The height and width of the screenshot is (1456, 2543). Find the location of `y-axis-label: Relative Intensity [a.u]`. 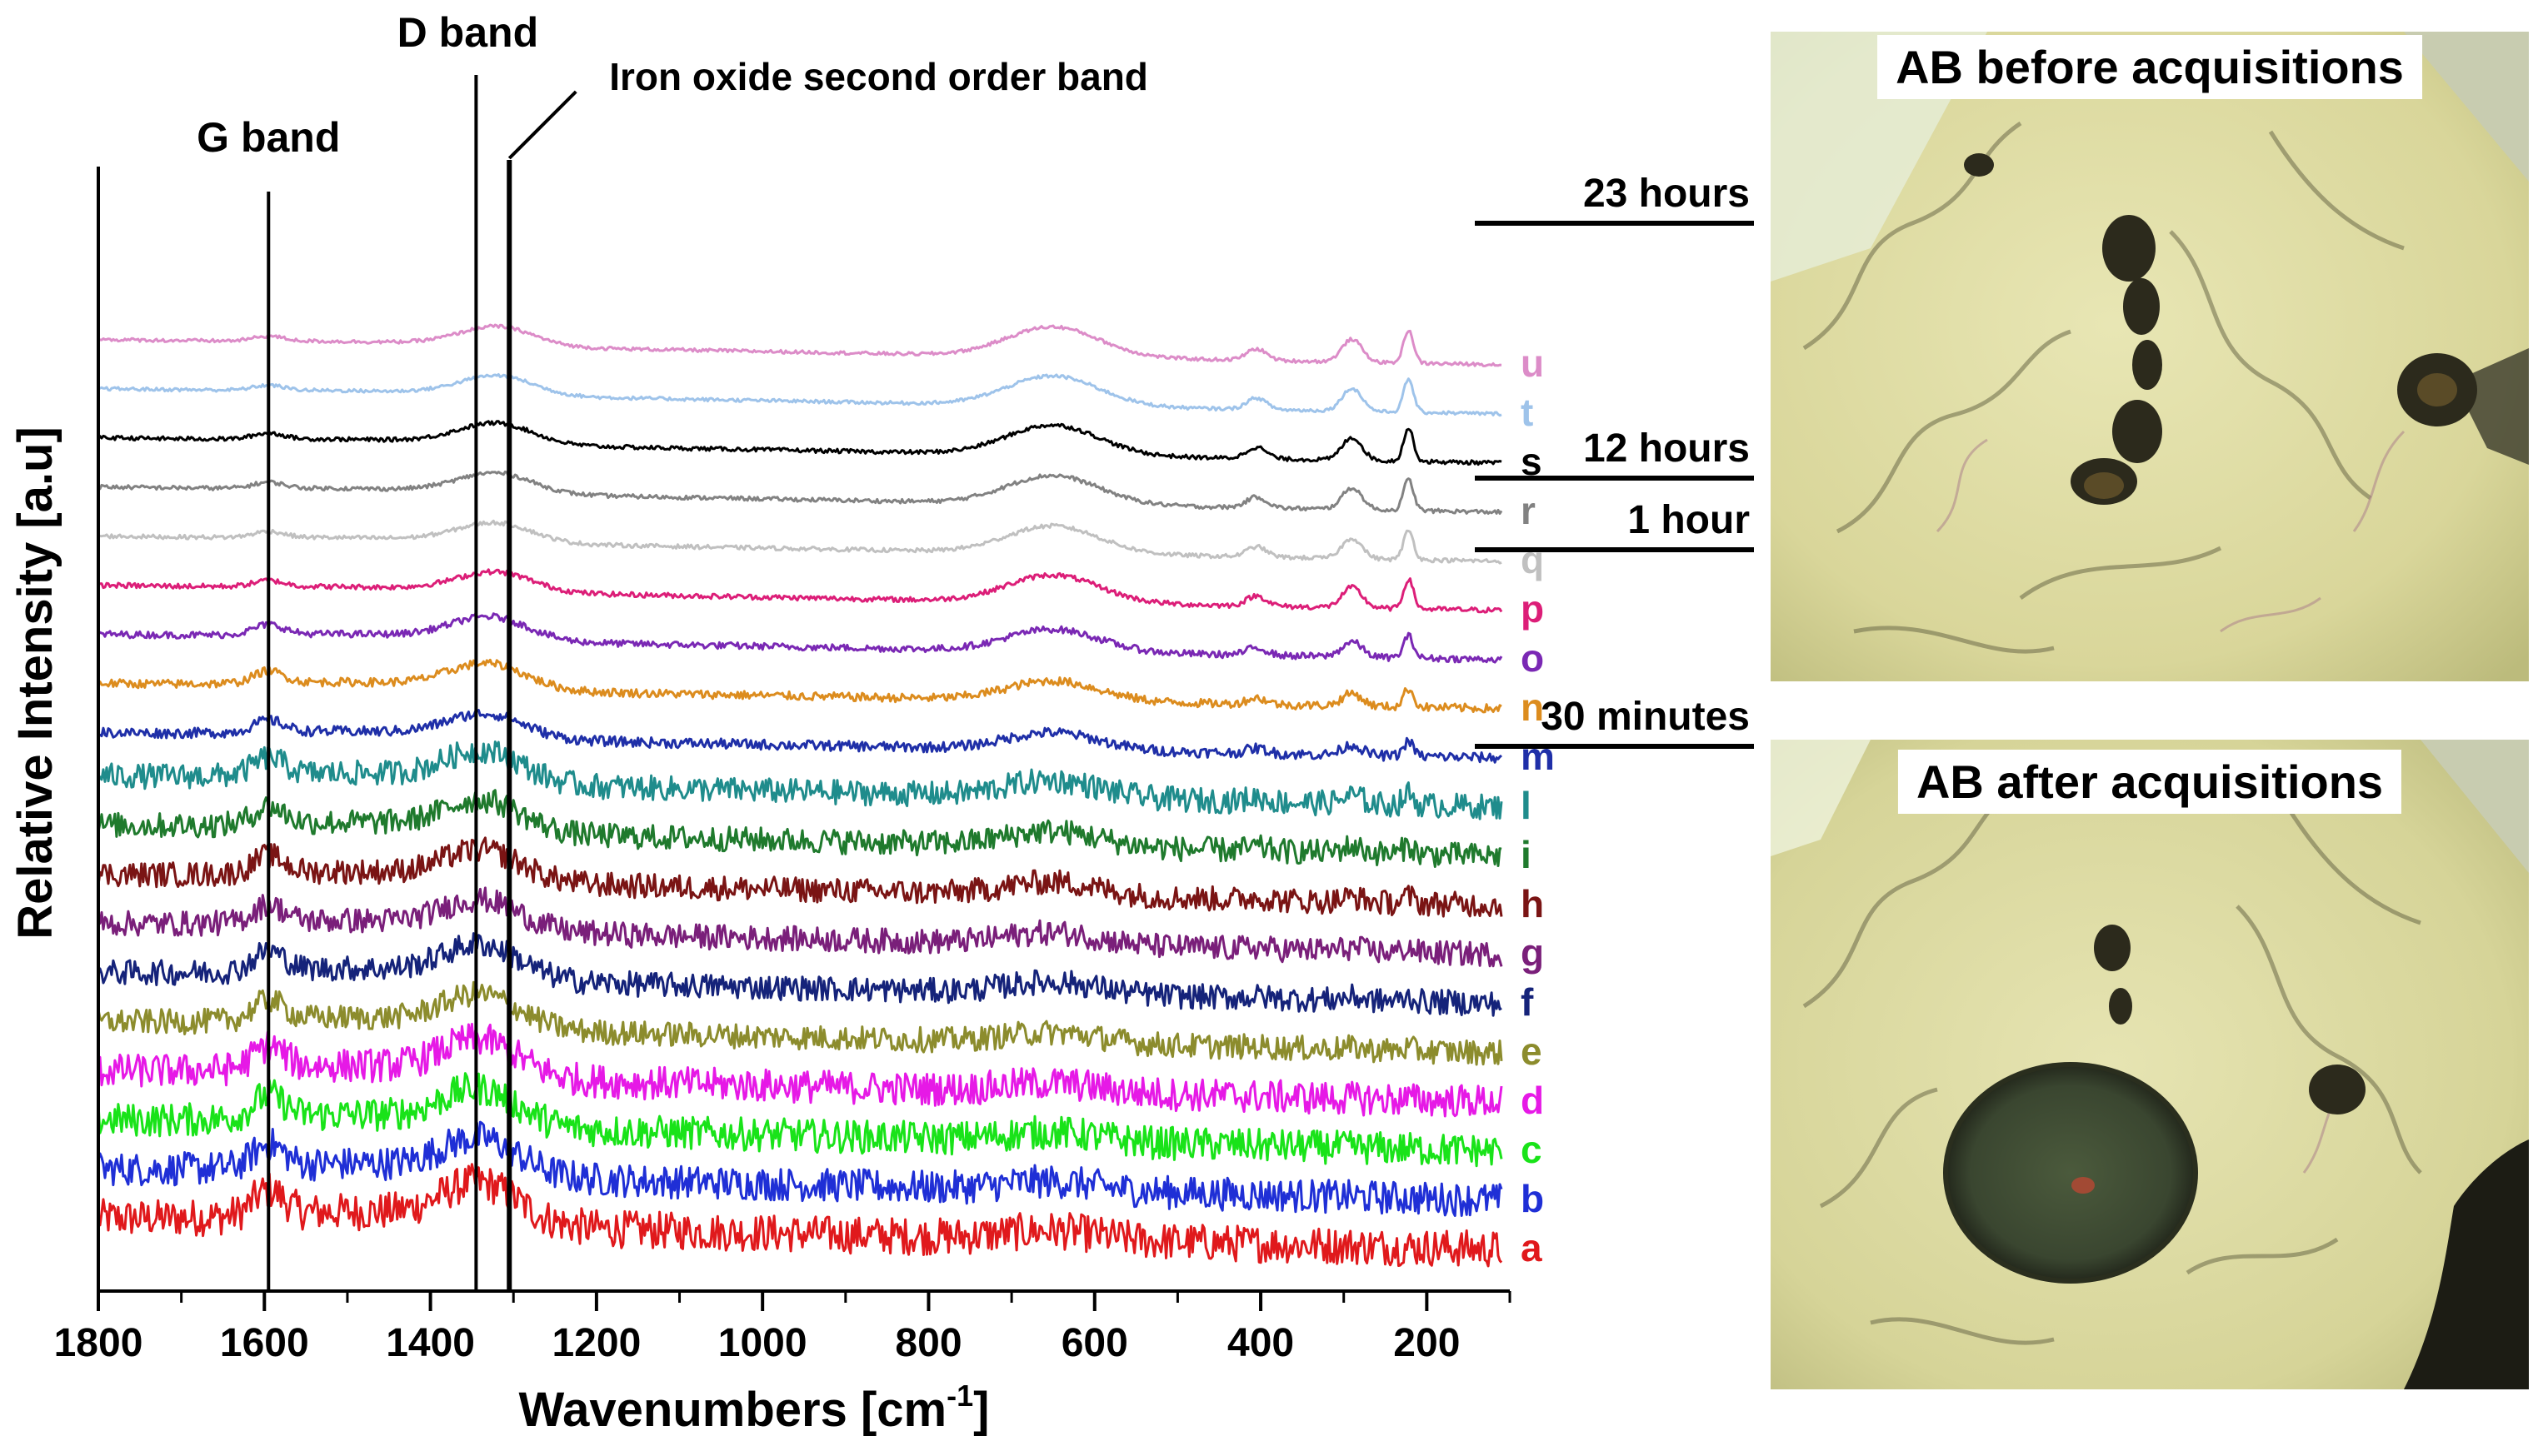

y-axis-label: Relative Intensity [a.u] is located at coordinates (35, 683).